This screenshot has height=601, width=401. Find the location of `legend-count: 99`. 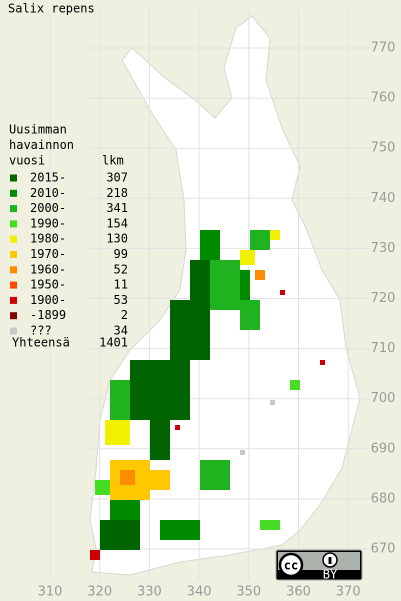

legend-count: 99 is located at coordinates (121, 254).